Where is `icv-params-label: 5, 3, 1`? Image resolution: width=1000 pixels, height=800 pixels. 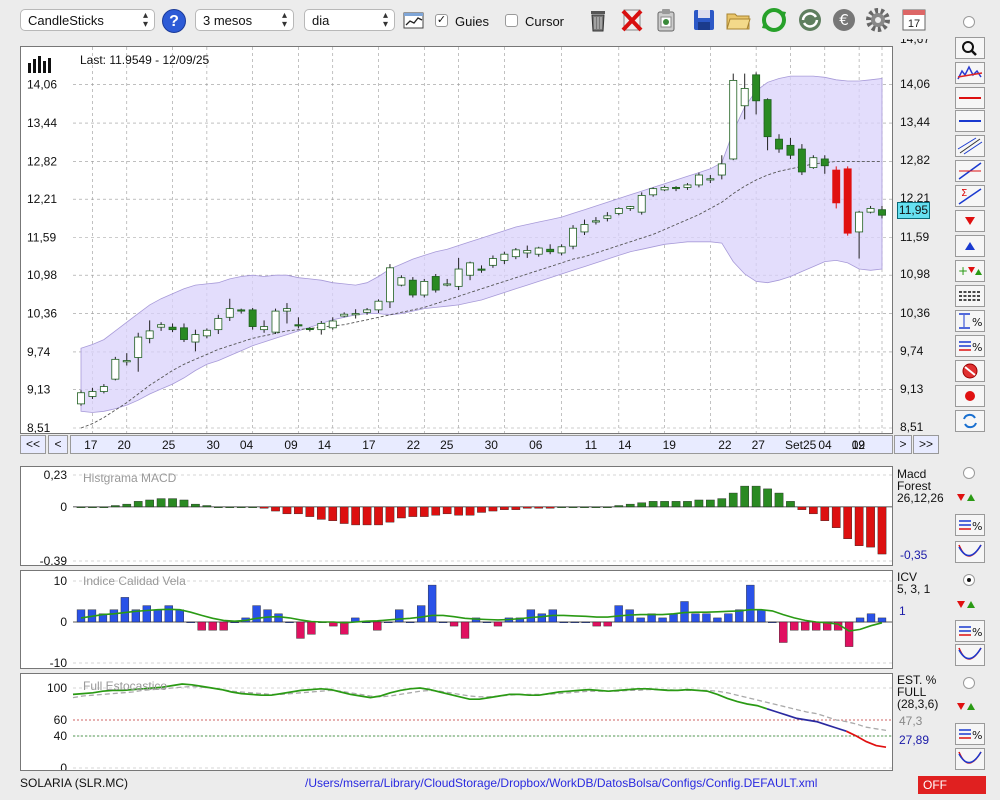
icv-params-label: 5, 3, 1 is located at coordinates (914, 589).